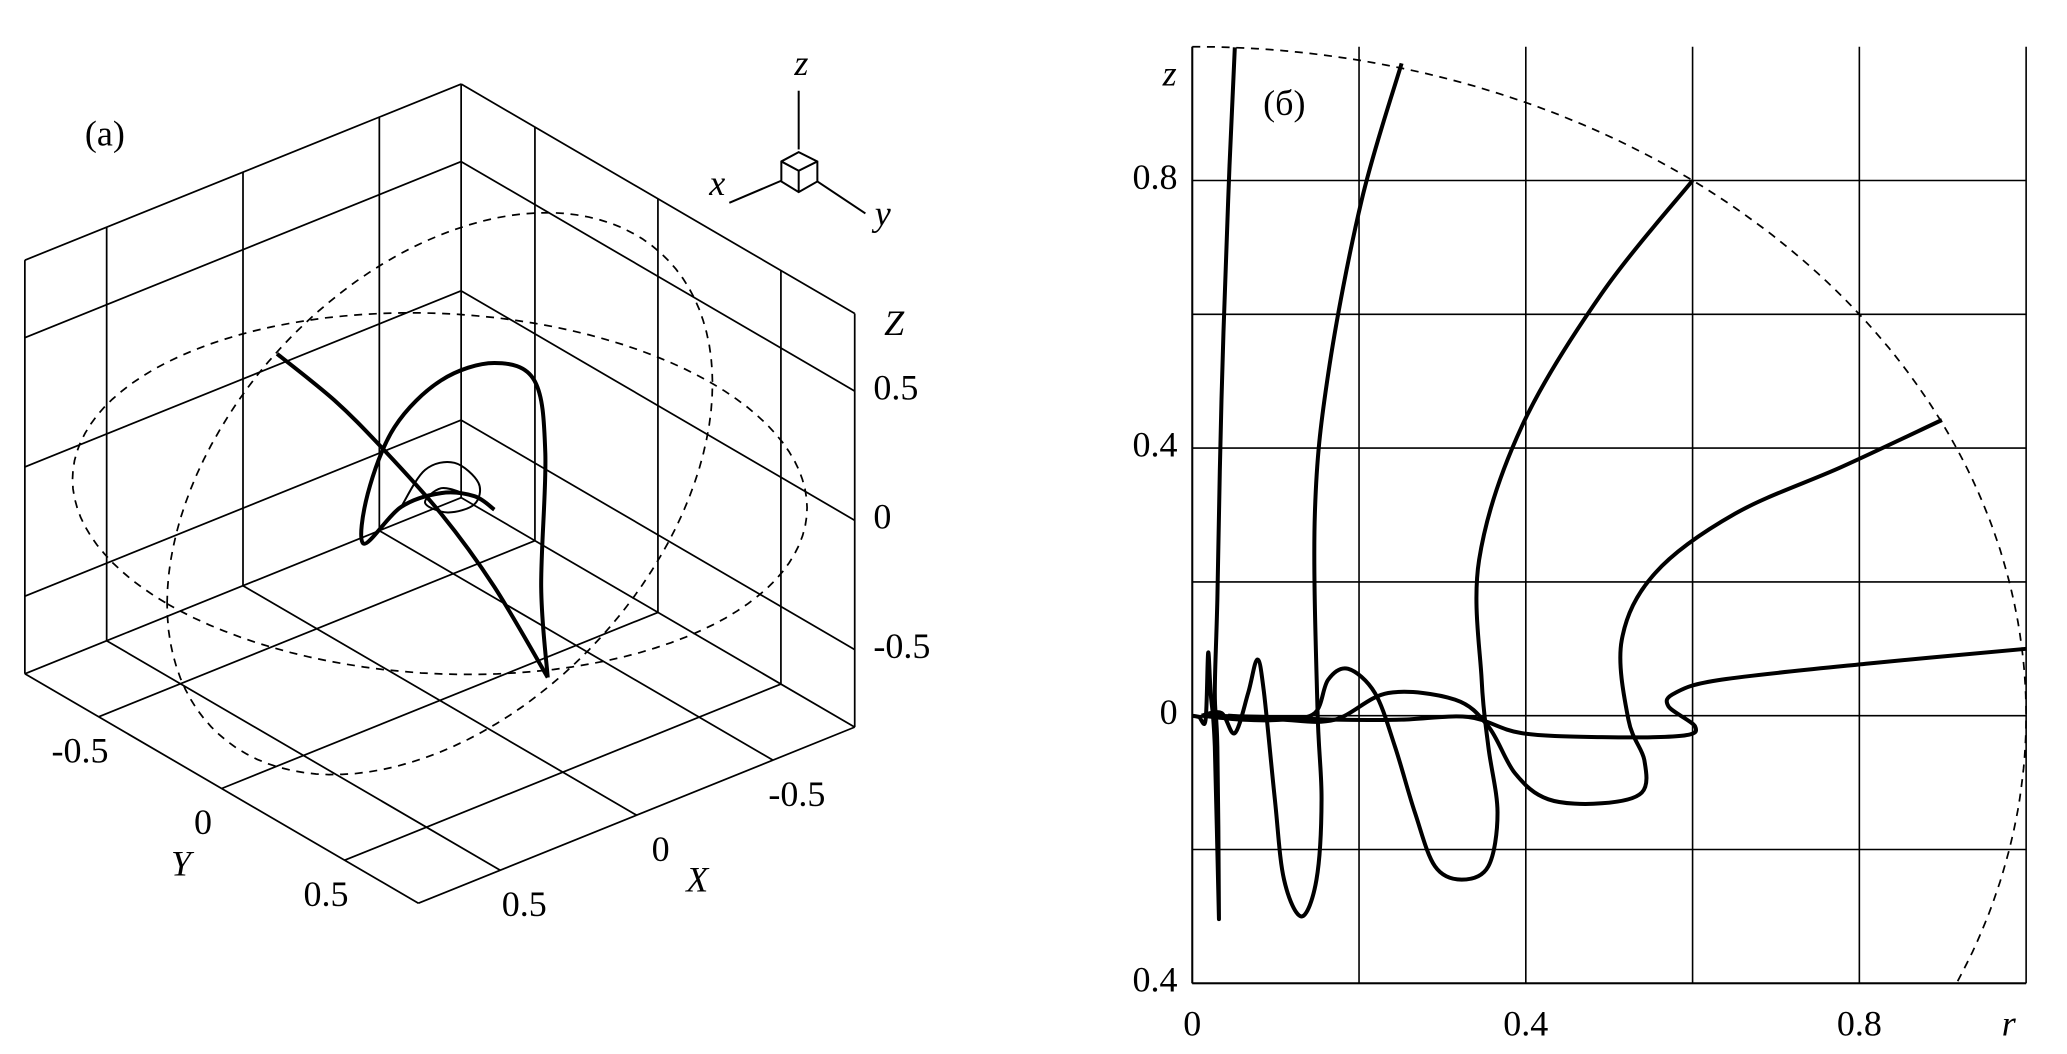  What do you see at coordinates (716, 183) in the screenshot?
I see `icon-label: x` at bounding box center [716, 183].